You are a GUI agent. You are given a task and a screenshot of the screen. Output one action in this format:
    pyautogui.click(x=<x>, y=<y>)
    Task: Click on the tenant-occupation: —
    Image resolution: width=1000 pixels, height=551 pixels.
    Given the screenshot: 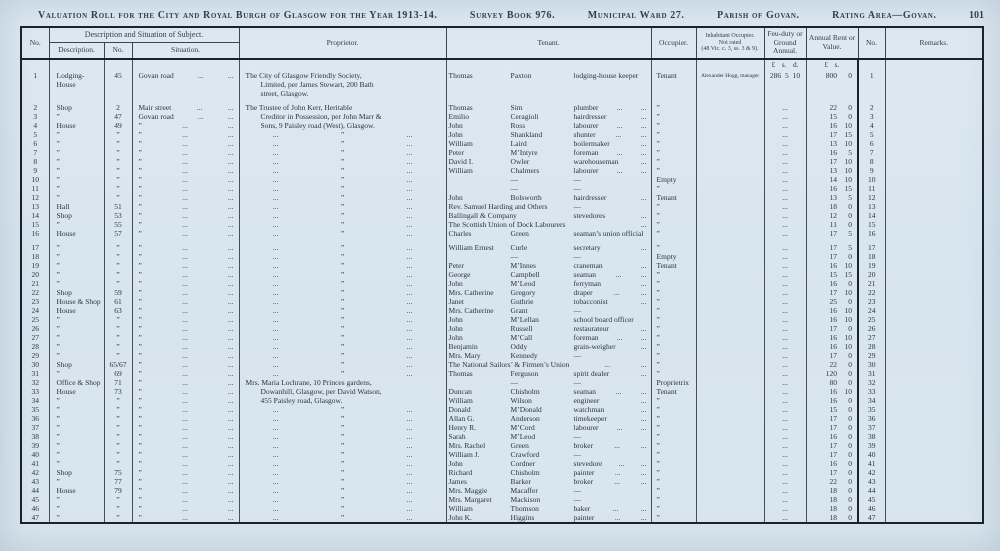 What is the action you would take?
    pyautogui.click(x=611, y=179)
    